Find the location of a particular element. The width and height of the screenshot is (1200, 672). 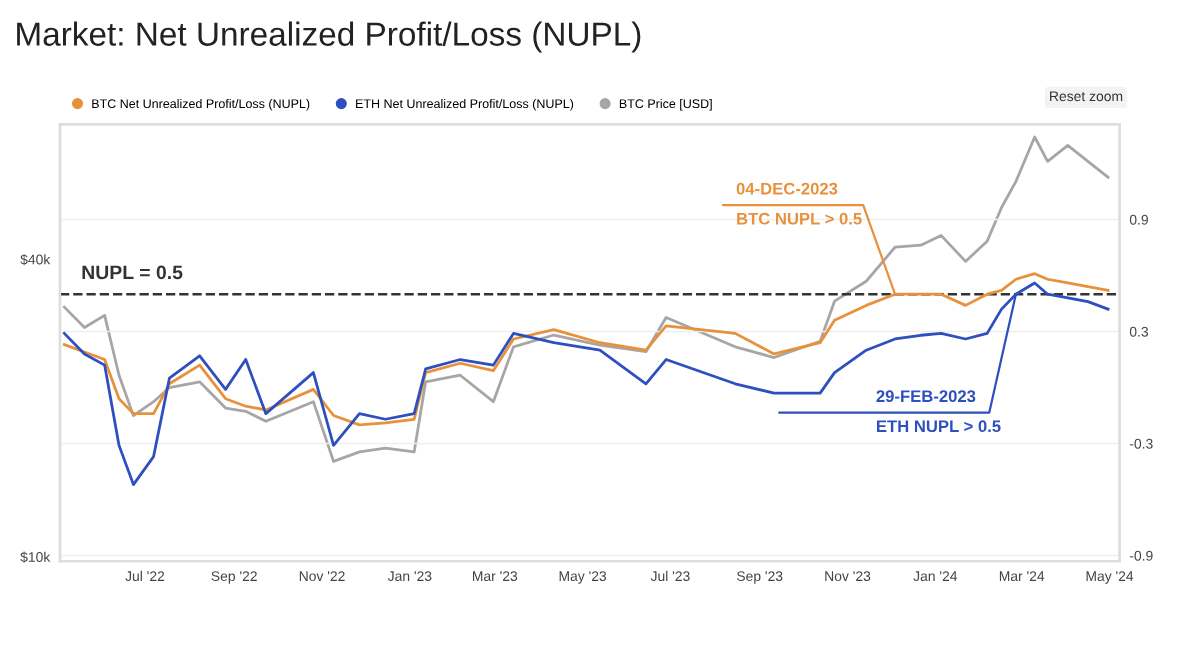

annotation: 29-FEB-2023 ETH NUPL > 0.5 is located at coordinates (938, 411).